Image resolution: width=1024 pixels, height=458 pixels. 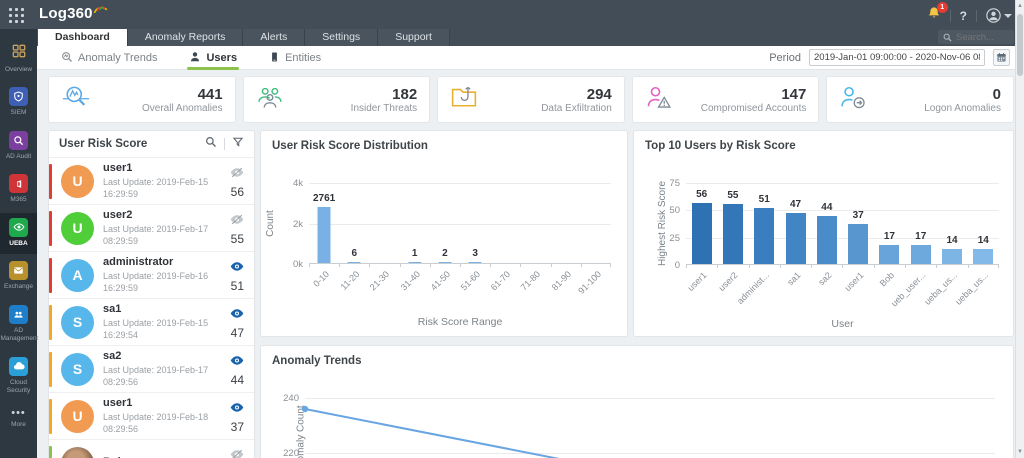 What do you see at coordinates (18, 59) in the screenshot?
I see `sidebar-item-overview: Overview` at bounding box center [18, 59].